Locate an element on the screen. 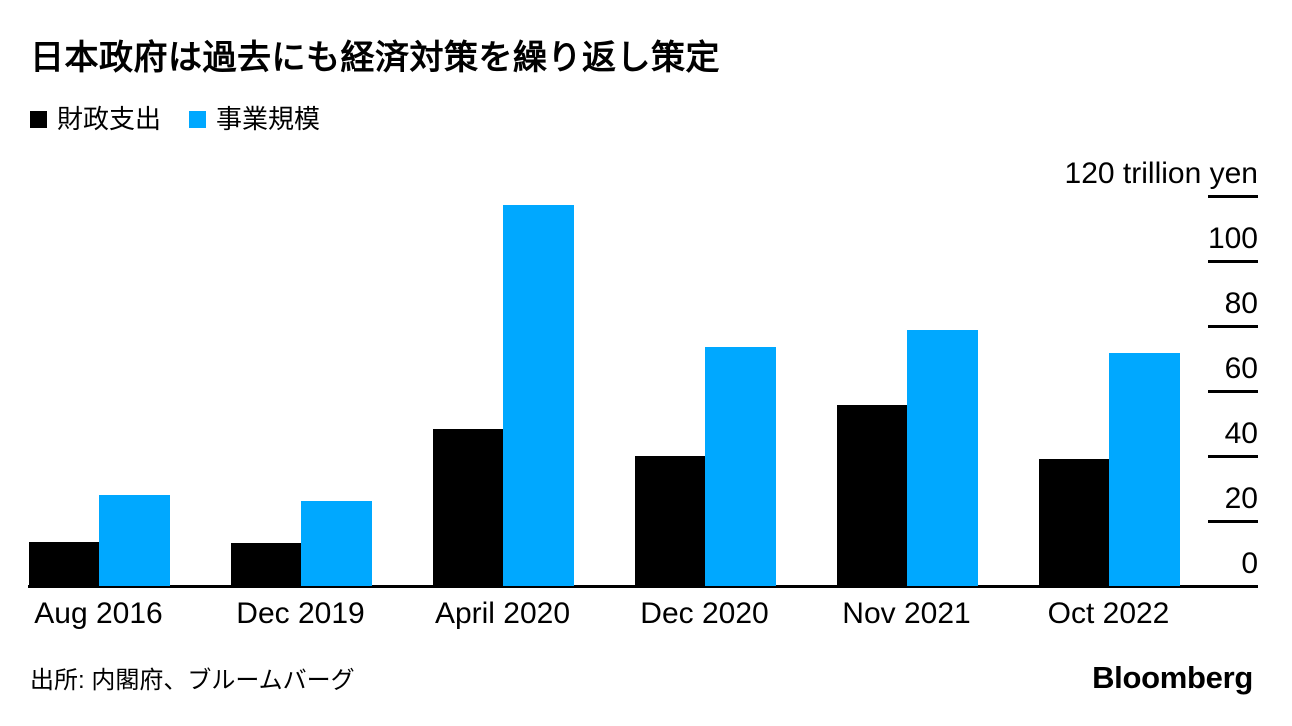 Image resolution: width=1292 pixels, height=726 pixels. bloomberg-logo: Bloomberg is located at coordinates (1172, 677).